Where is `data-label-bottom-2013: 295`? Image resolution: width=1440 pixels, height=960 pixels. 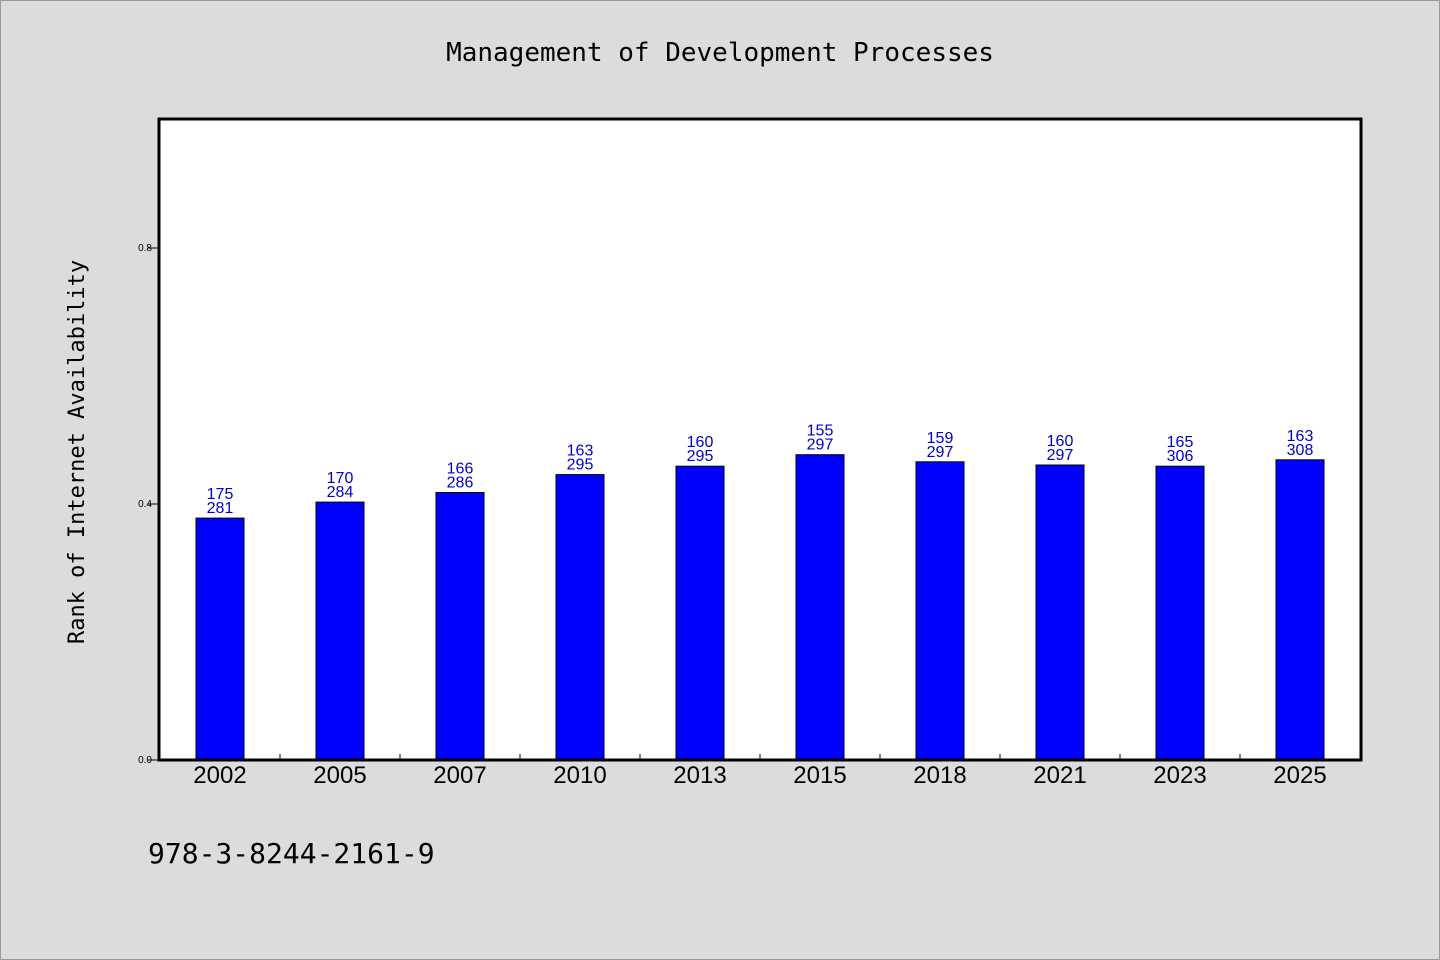 data-label-bottom-2013: 295 is located at coordinates (700, 456).